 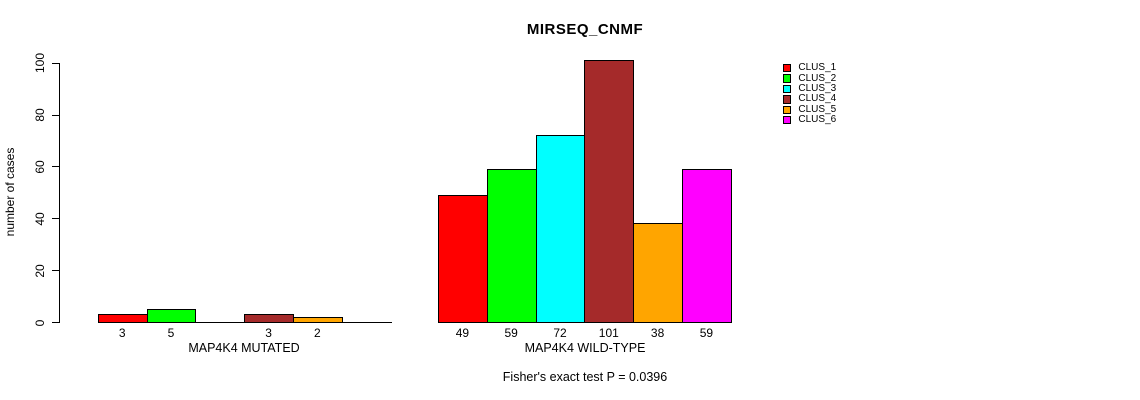 What do you see at coordinates (658, 273) in the screenshot?
I see `bar-clus_5-group2` at bounding box center [658, 273].